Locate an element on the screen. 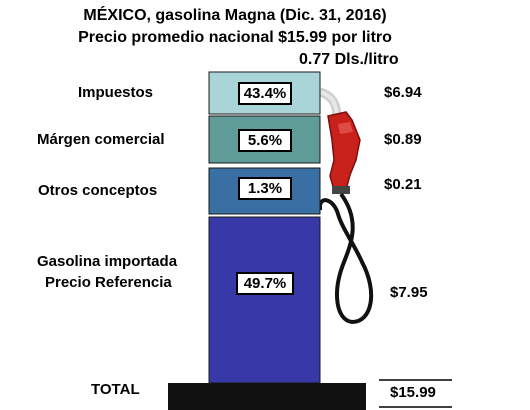 The width and height of the screenshot is (530, 410). total-base-bar is located at coordinates (267, 396).